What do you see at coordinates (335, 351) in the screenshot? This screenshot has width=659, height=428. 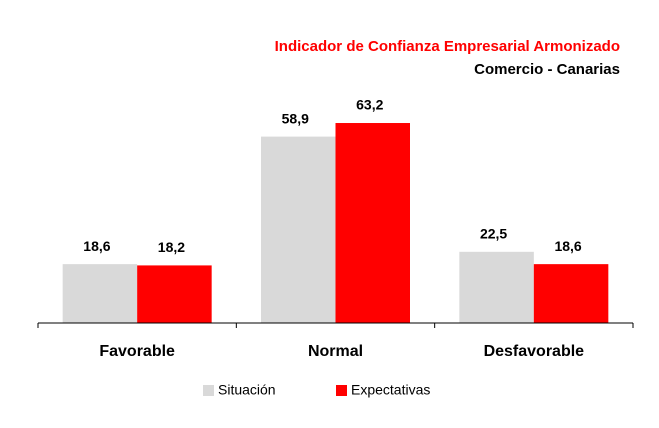 I see `x-tick-label: Normal` at bounding box center [335, 351].